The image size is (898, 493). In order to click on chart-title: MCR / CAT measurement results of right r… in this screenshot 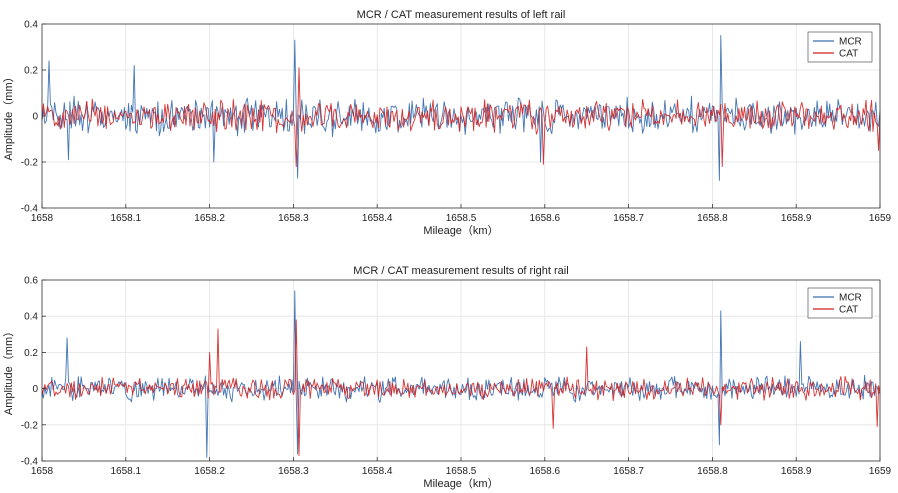, I will do `click(460, 271)`.